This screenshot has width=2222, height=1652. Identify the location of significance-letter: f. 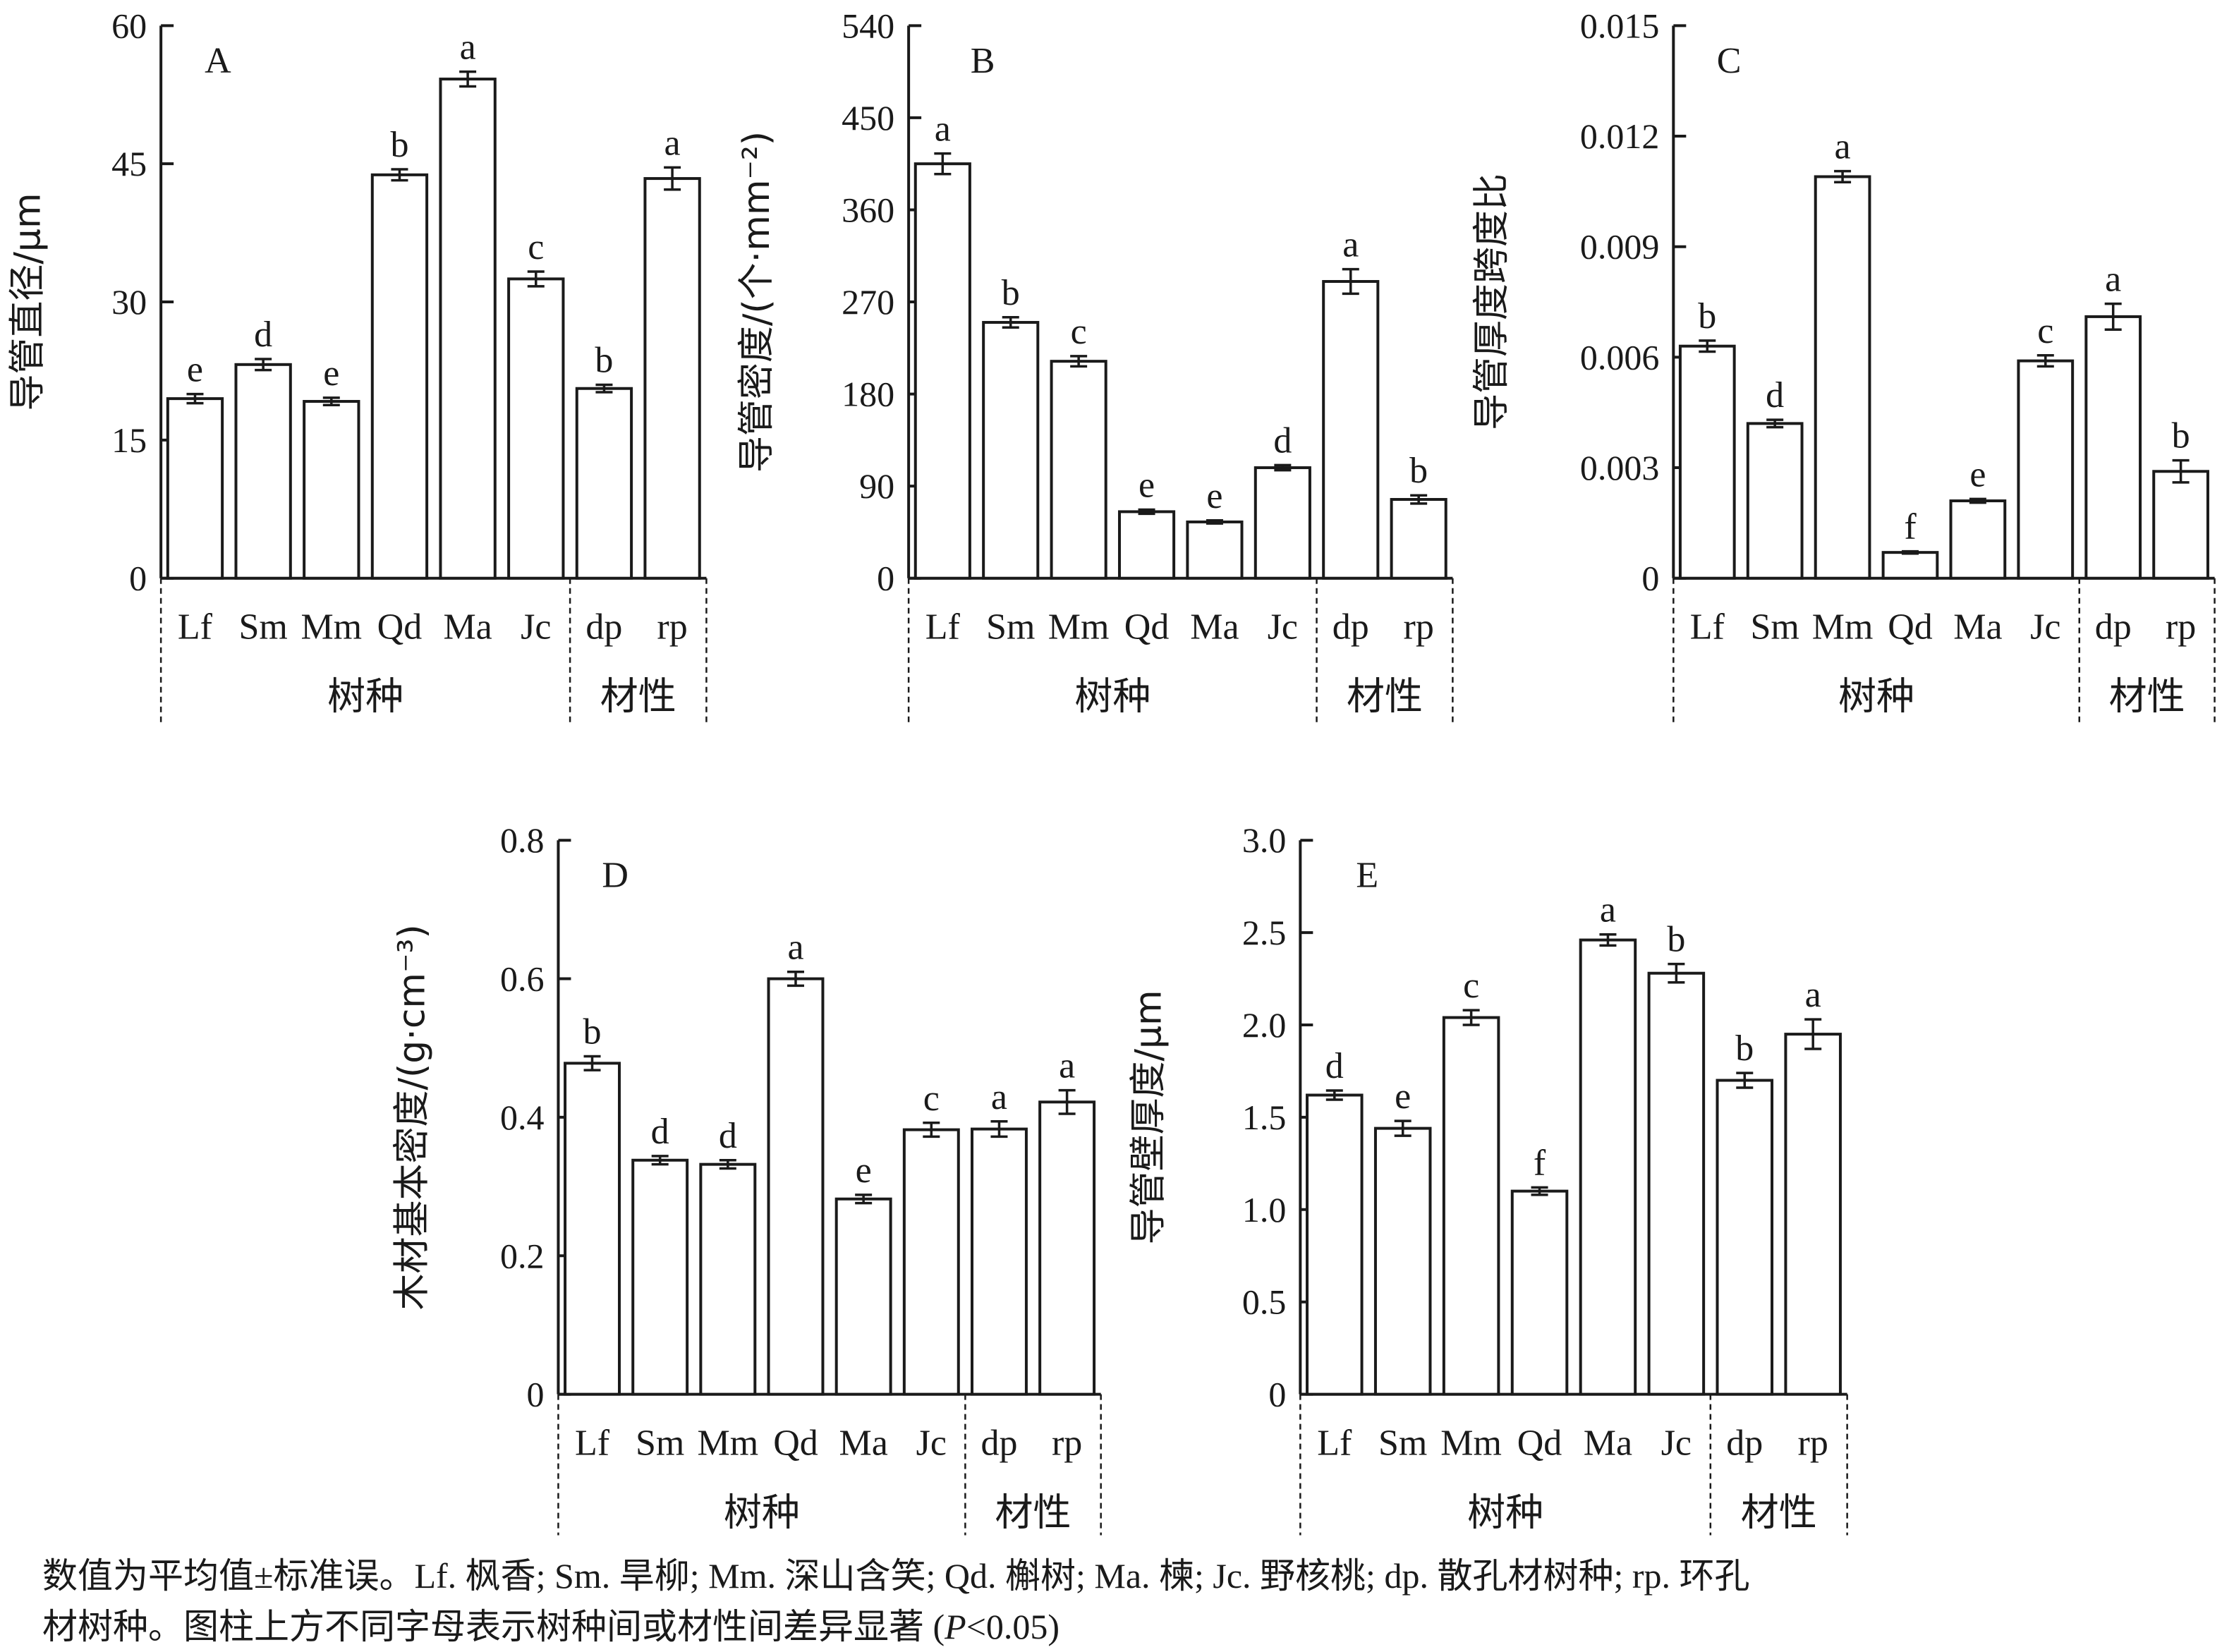
(1910, 527).